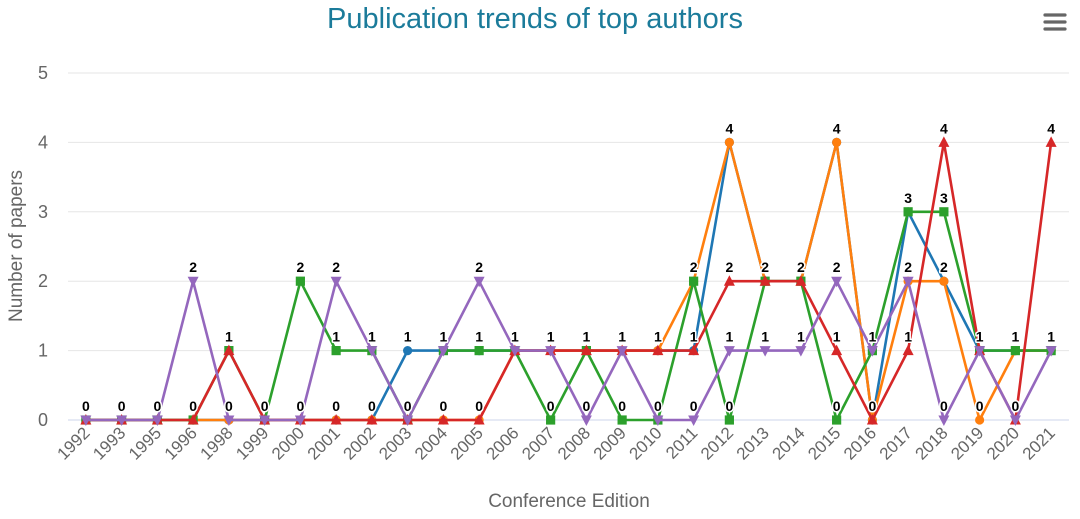  I want to click on x-tick-label: 1996, so click(181, 443).